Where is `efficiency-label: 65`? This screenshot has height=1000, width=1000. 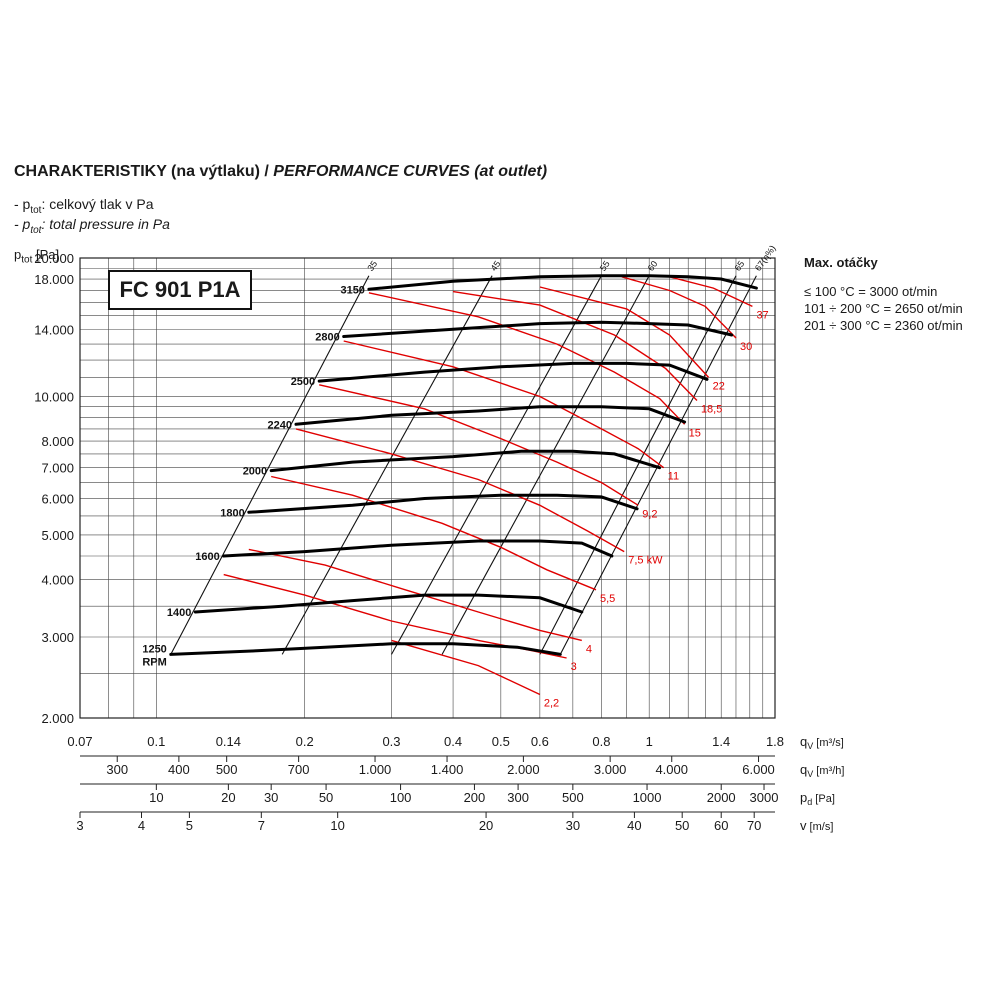
efficiency-label: 65 is located at coordinates (739, 266).